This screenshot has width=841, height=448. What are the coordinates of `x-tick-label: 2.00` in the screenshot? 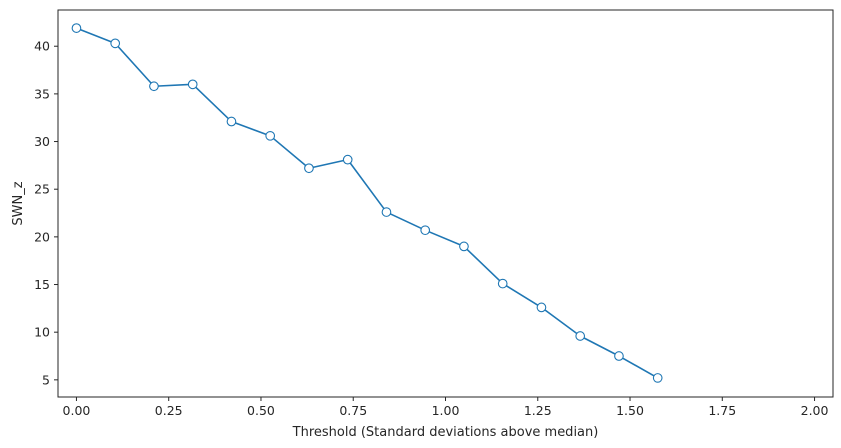 It's located at (815, 410).